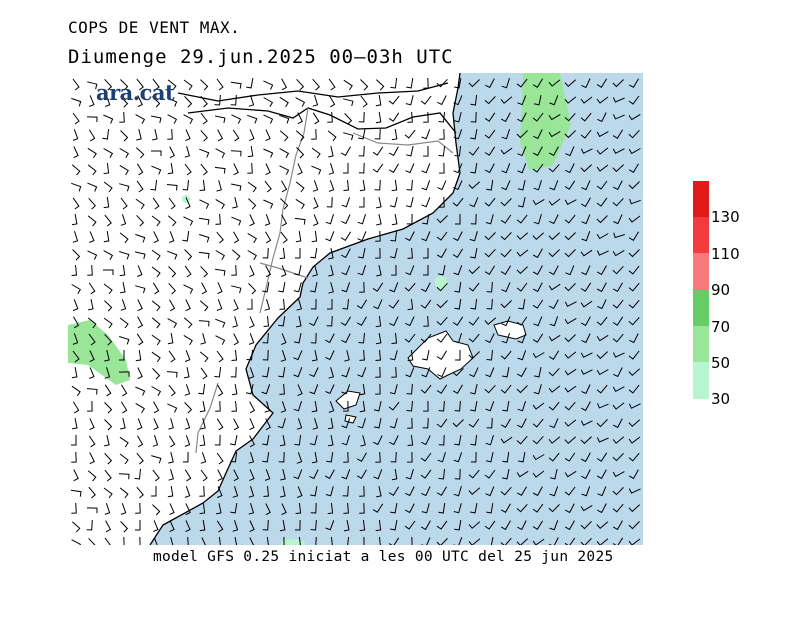 This screenshot has height=617, width=800. I want to click on legend-label-70: 70, so click(721, 327).